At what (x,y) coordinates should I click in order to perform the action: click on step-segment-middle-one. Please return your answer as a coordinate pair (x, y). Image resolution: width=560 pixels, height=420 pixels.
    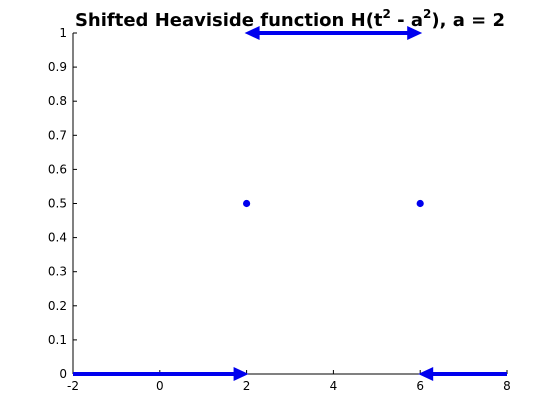
    Looking at the image, I should click on (333, 33).